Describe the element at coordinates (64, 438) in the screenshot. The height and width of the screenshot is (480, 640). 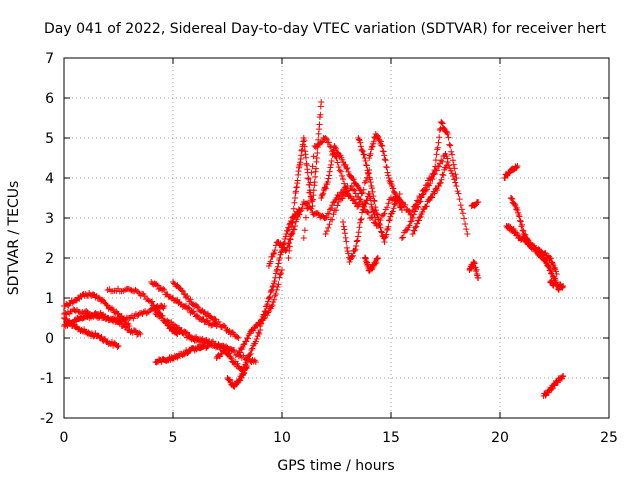
I see `x-tick-label: 0` at that location.